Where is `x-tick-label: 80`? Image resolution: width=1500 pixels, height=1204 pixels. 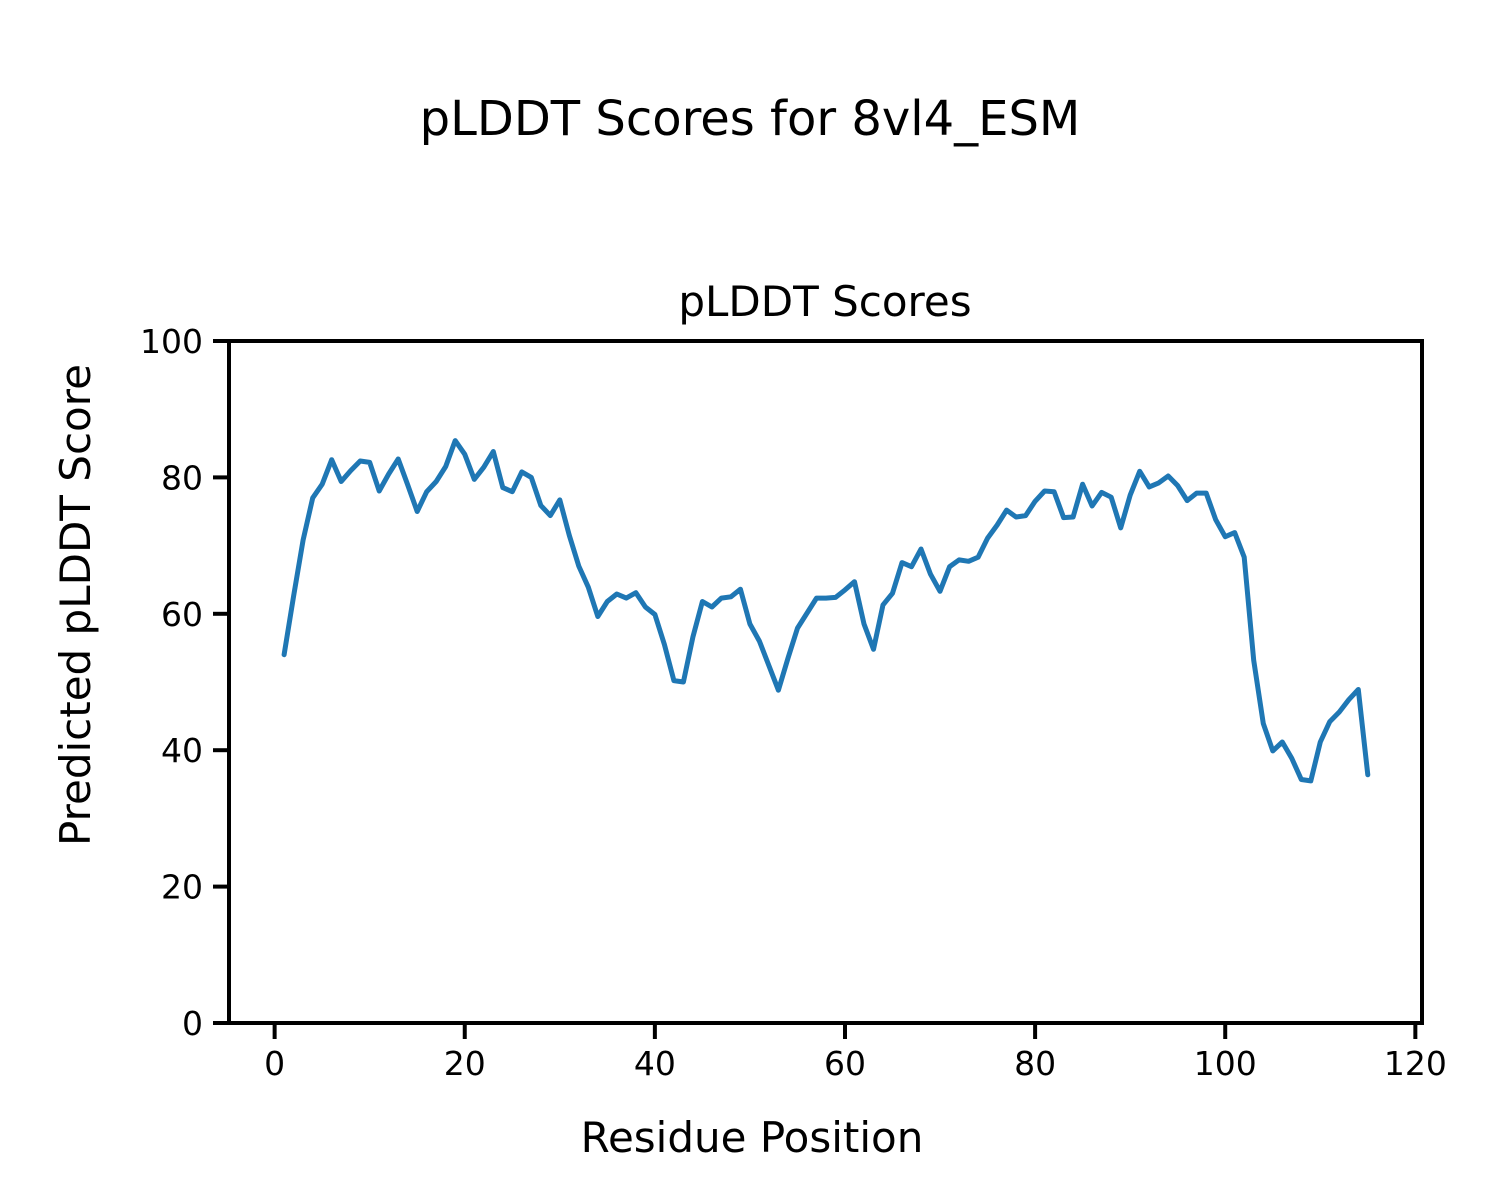 x-tick-label: 80 is located at coordinates (1035, 1063).